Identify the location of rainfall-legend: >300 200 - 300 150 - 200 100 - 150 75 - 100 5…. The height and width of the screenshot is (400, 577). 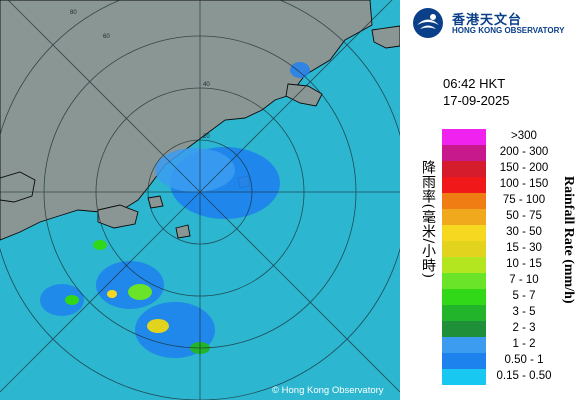
(504, 257).